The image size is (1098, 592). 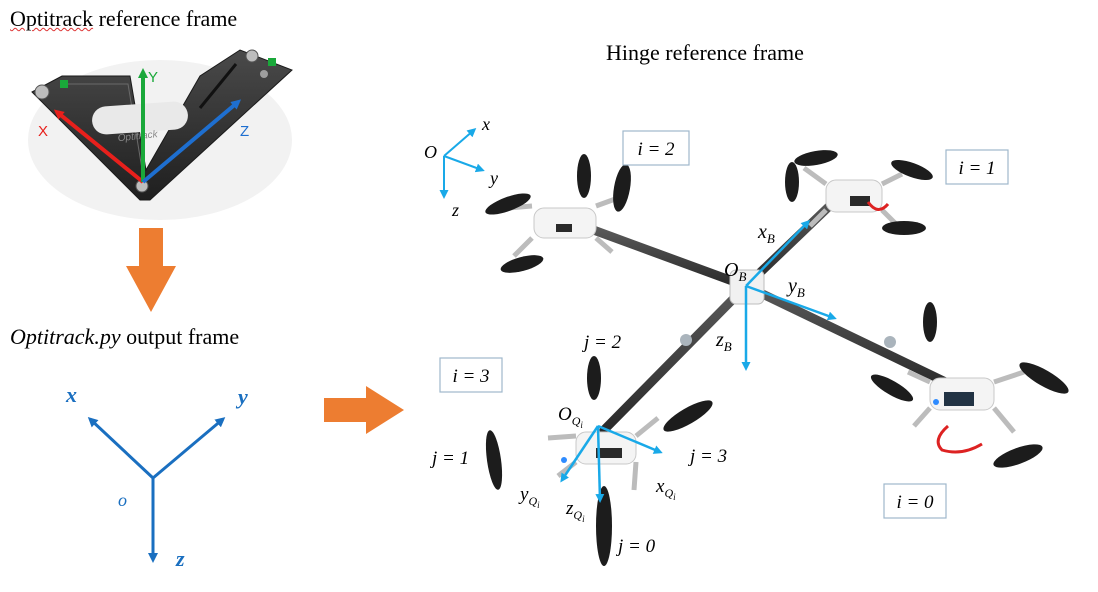 I want to click on hinge-label-j0: j = 0, so click(x=635, y=546).